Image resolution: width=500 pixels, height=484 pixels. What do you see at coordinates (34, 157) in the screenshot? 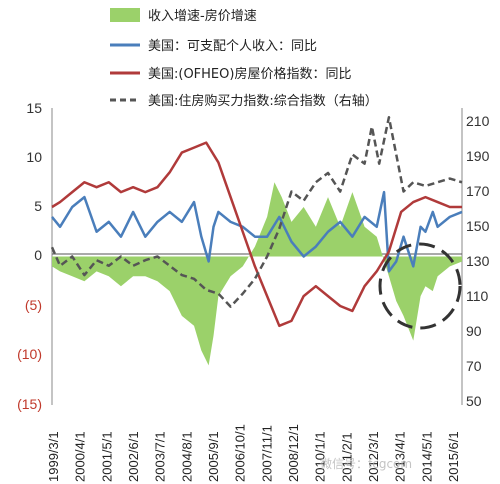
I see `y-left-tick: 10` at bounding box center [34, 157].